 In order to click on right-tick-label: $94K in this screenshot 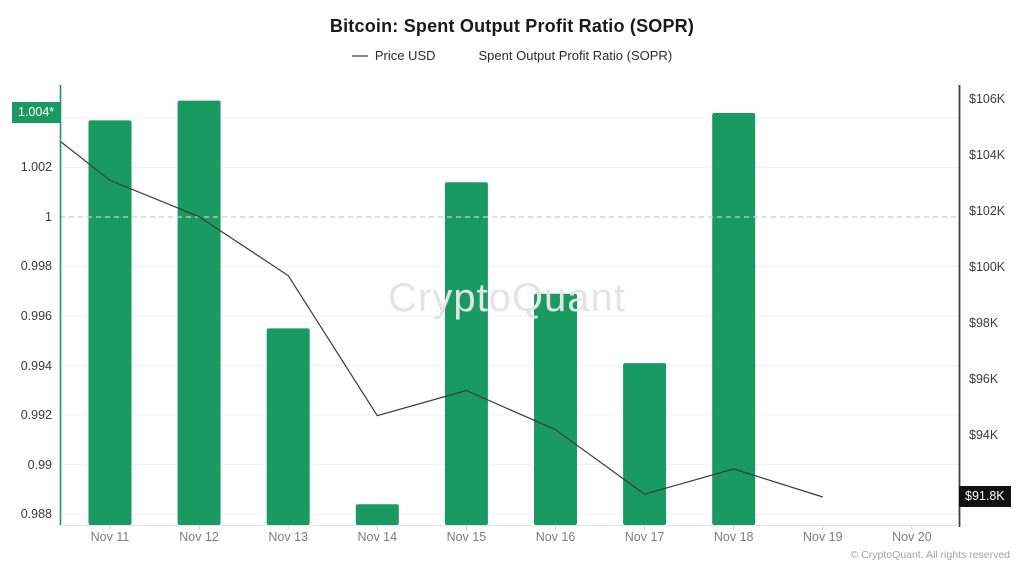, I will do `click(984, 435)`.